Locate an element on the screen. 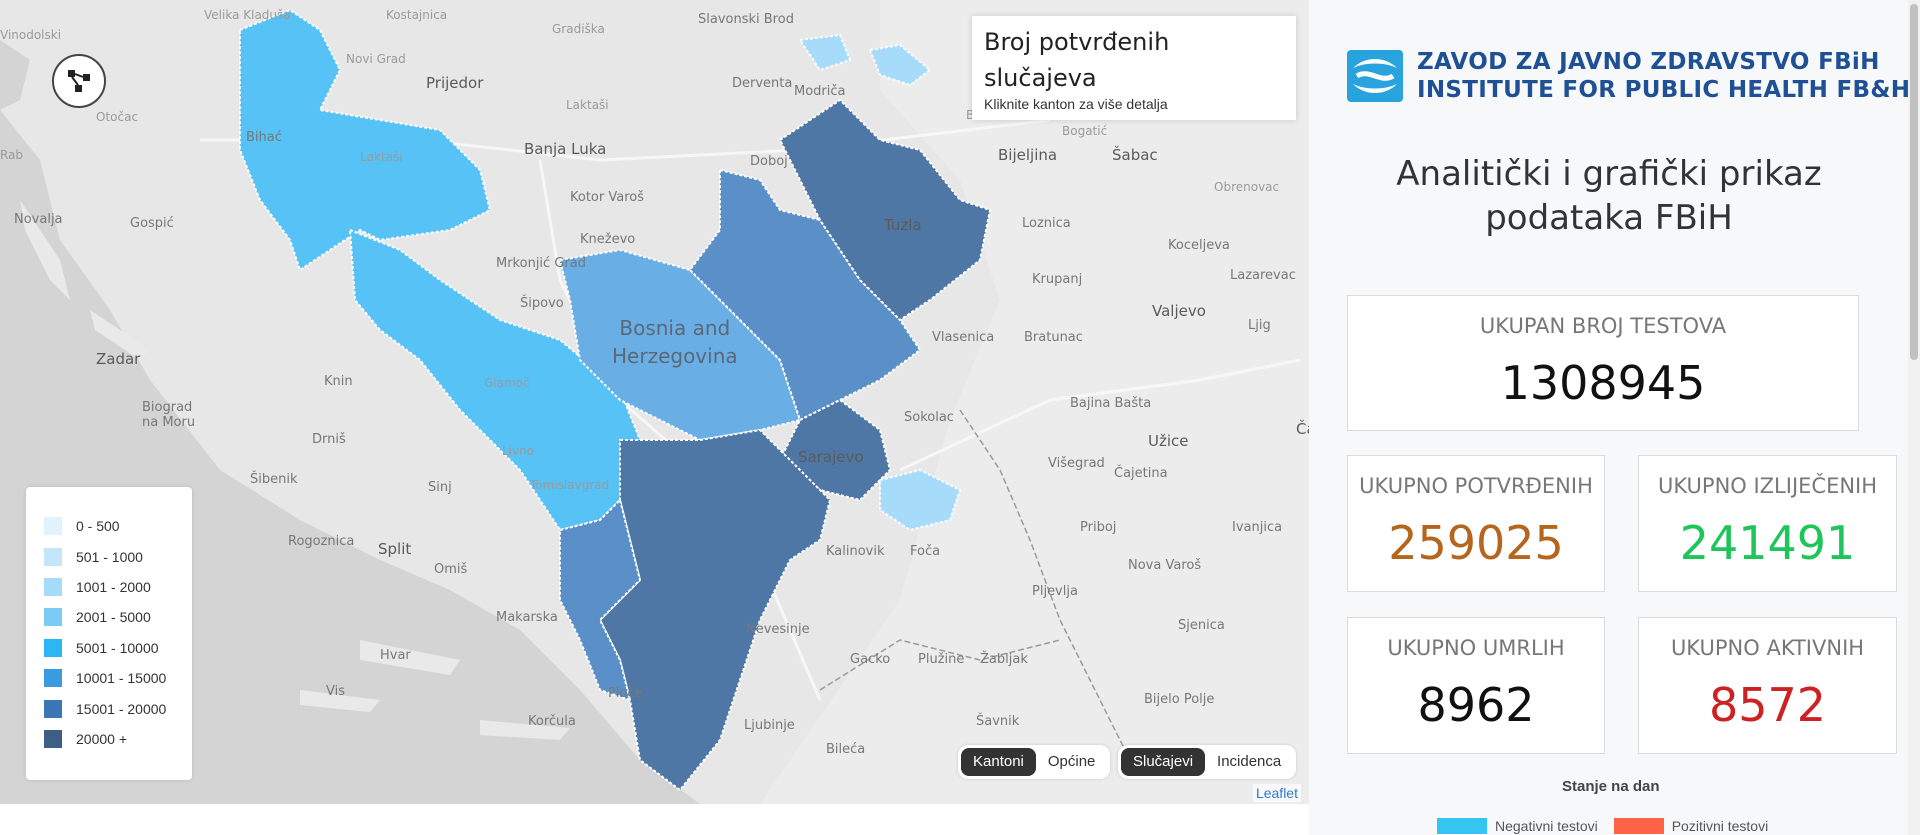 Image resolution: width=1920 pixels, height=835 pixels. legend-row: 501 - 1000 is located at coordinates (118, 556).